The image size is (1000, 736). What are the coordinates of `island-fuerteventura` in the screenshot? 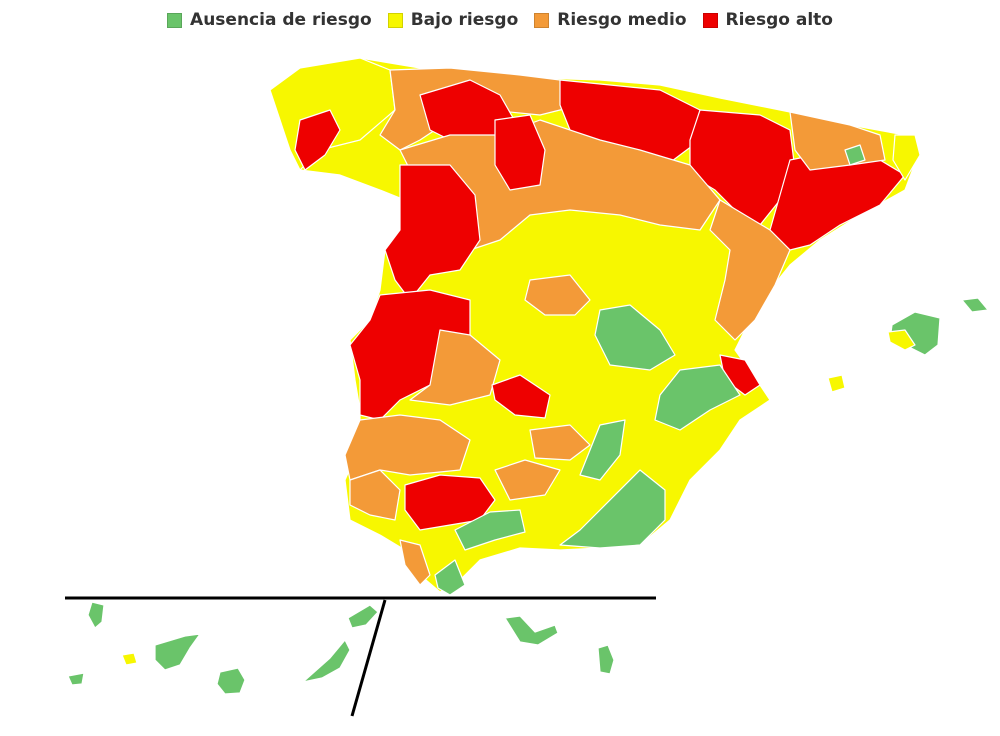 It's located at (326, 661).